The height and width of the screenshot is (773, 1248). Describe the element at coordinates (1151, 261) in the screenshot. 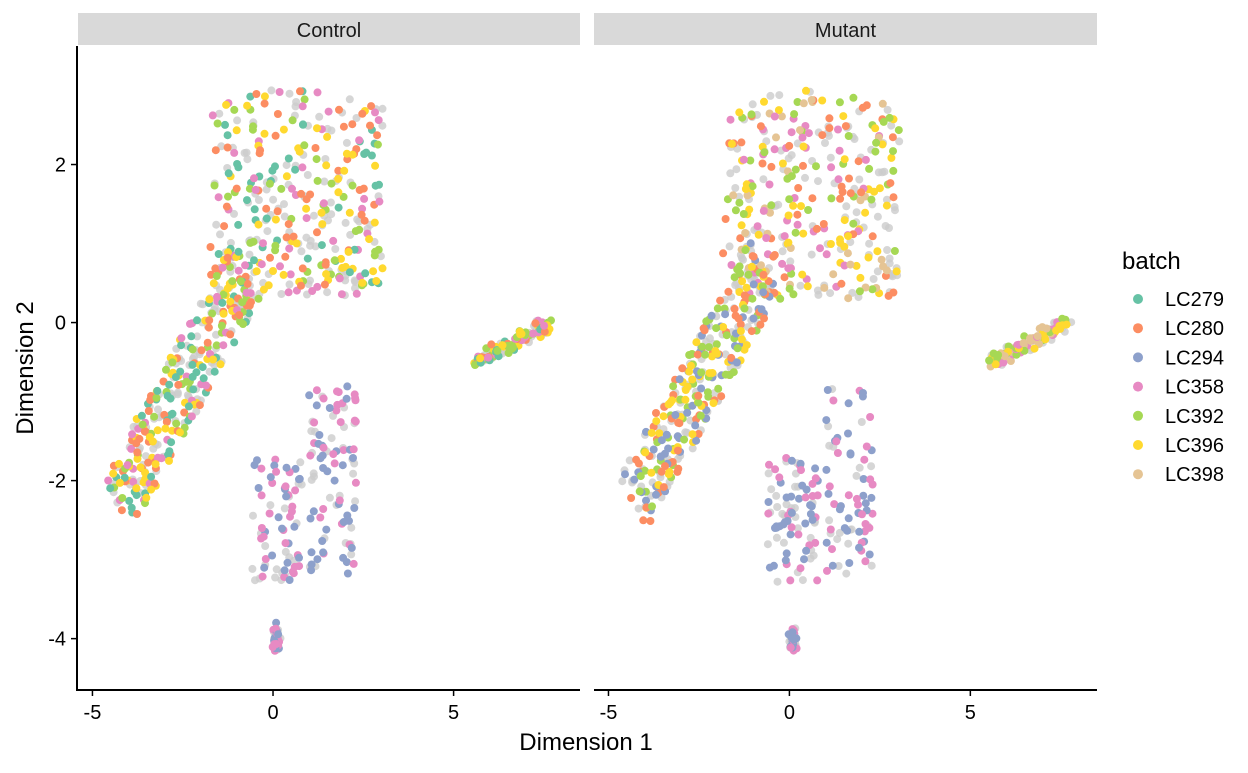

I see `legend-title: batch` at that location.